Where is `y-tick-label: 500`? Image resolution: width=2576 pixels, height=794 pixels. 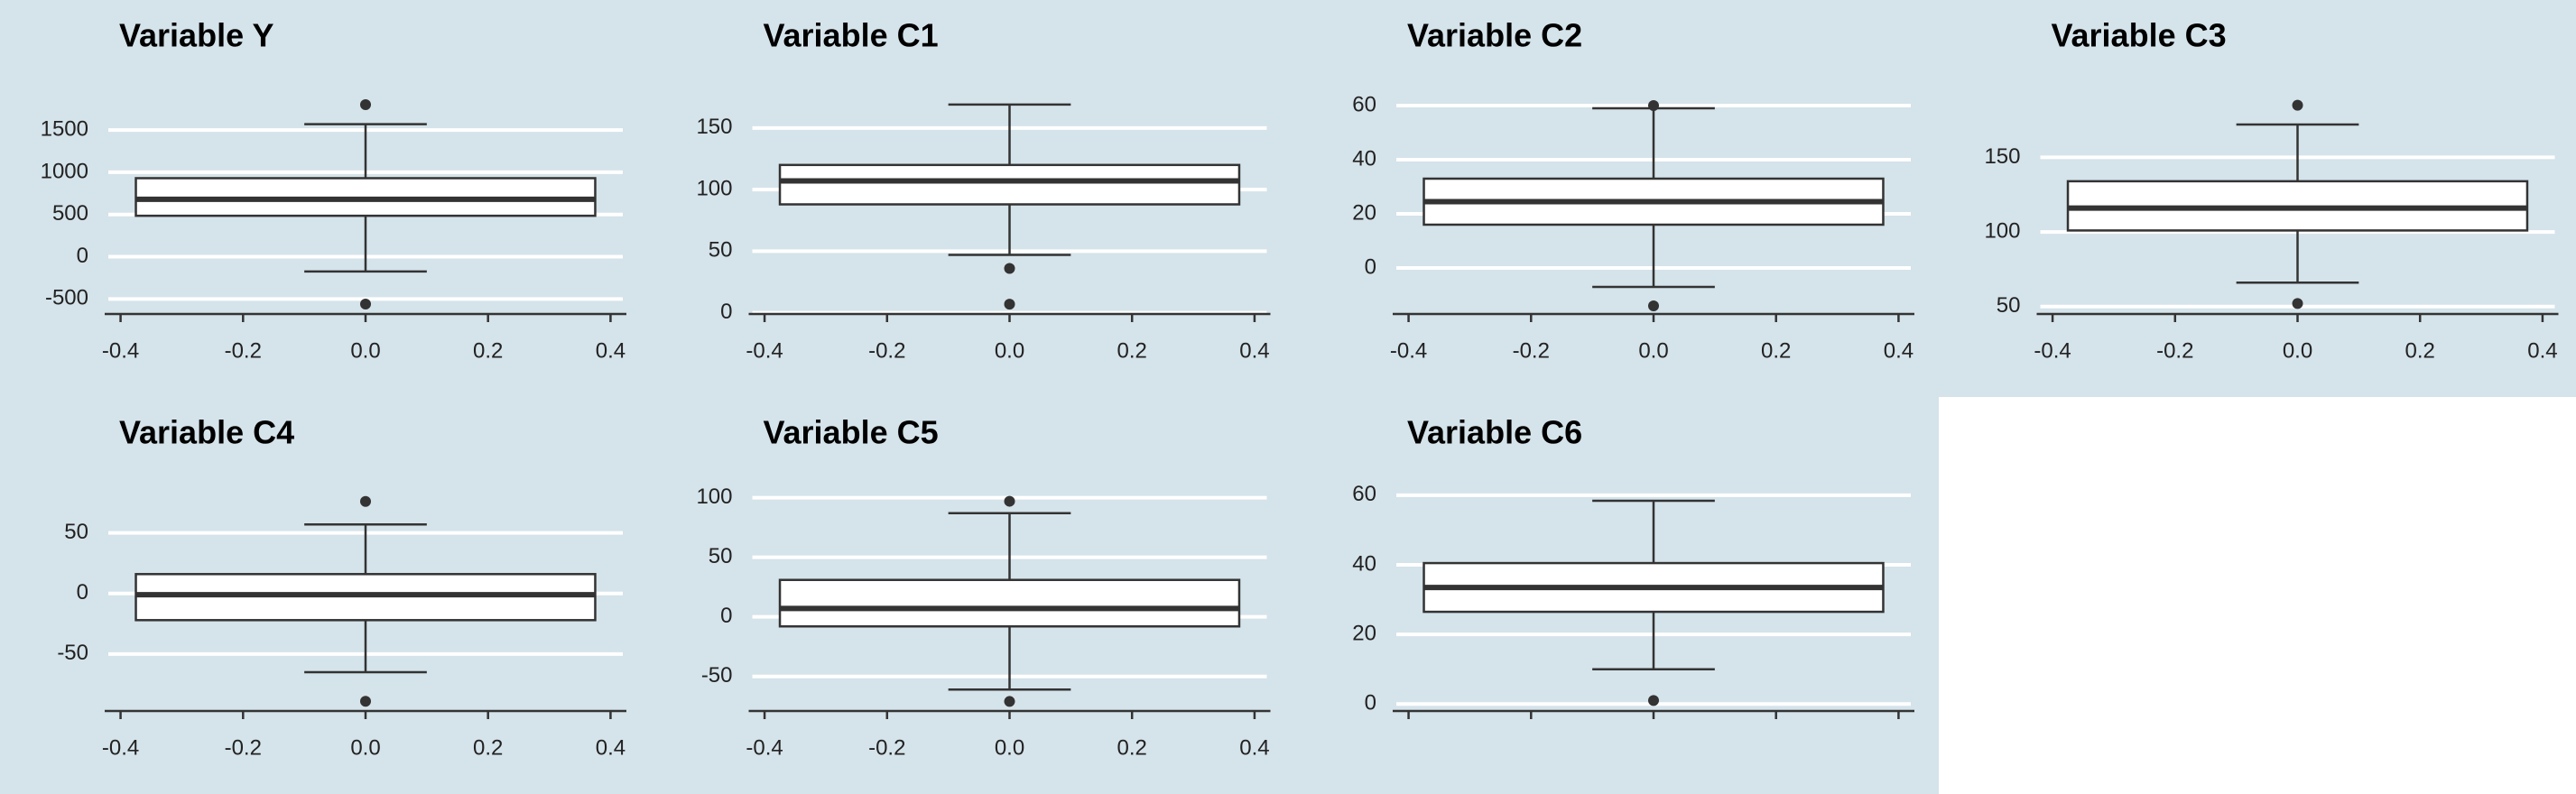
y-tick-label: 500 is located at coordinates (70, 213).